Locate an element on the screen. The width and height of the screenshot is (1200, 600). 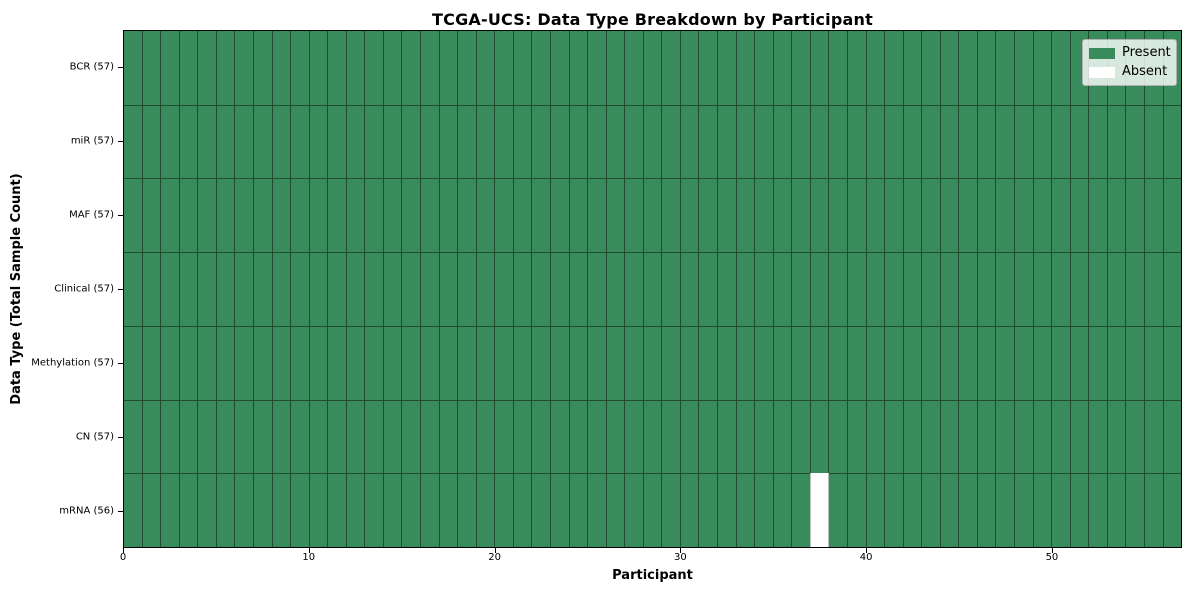
y-tick-label: BCR (57) is located at coordinates (91, 67).